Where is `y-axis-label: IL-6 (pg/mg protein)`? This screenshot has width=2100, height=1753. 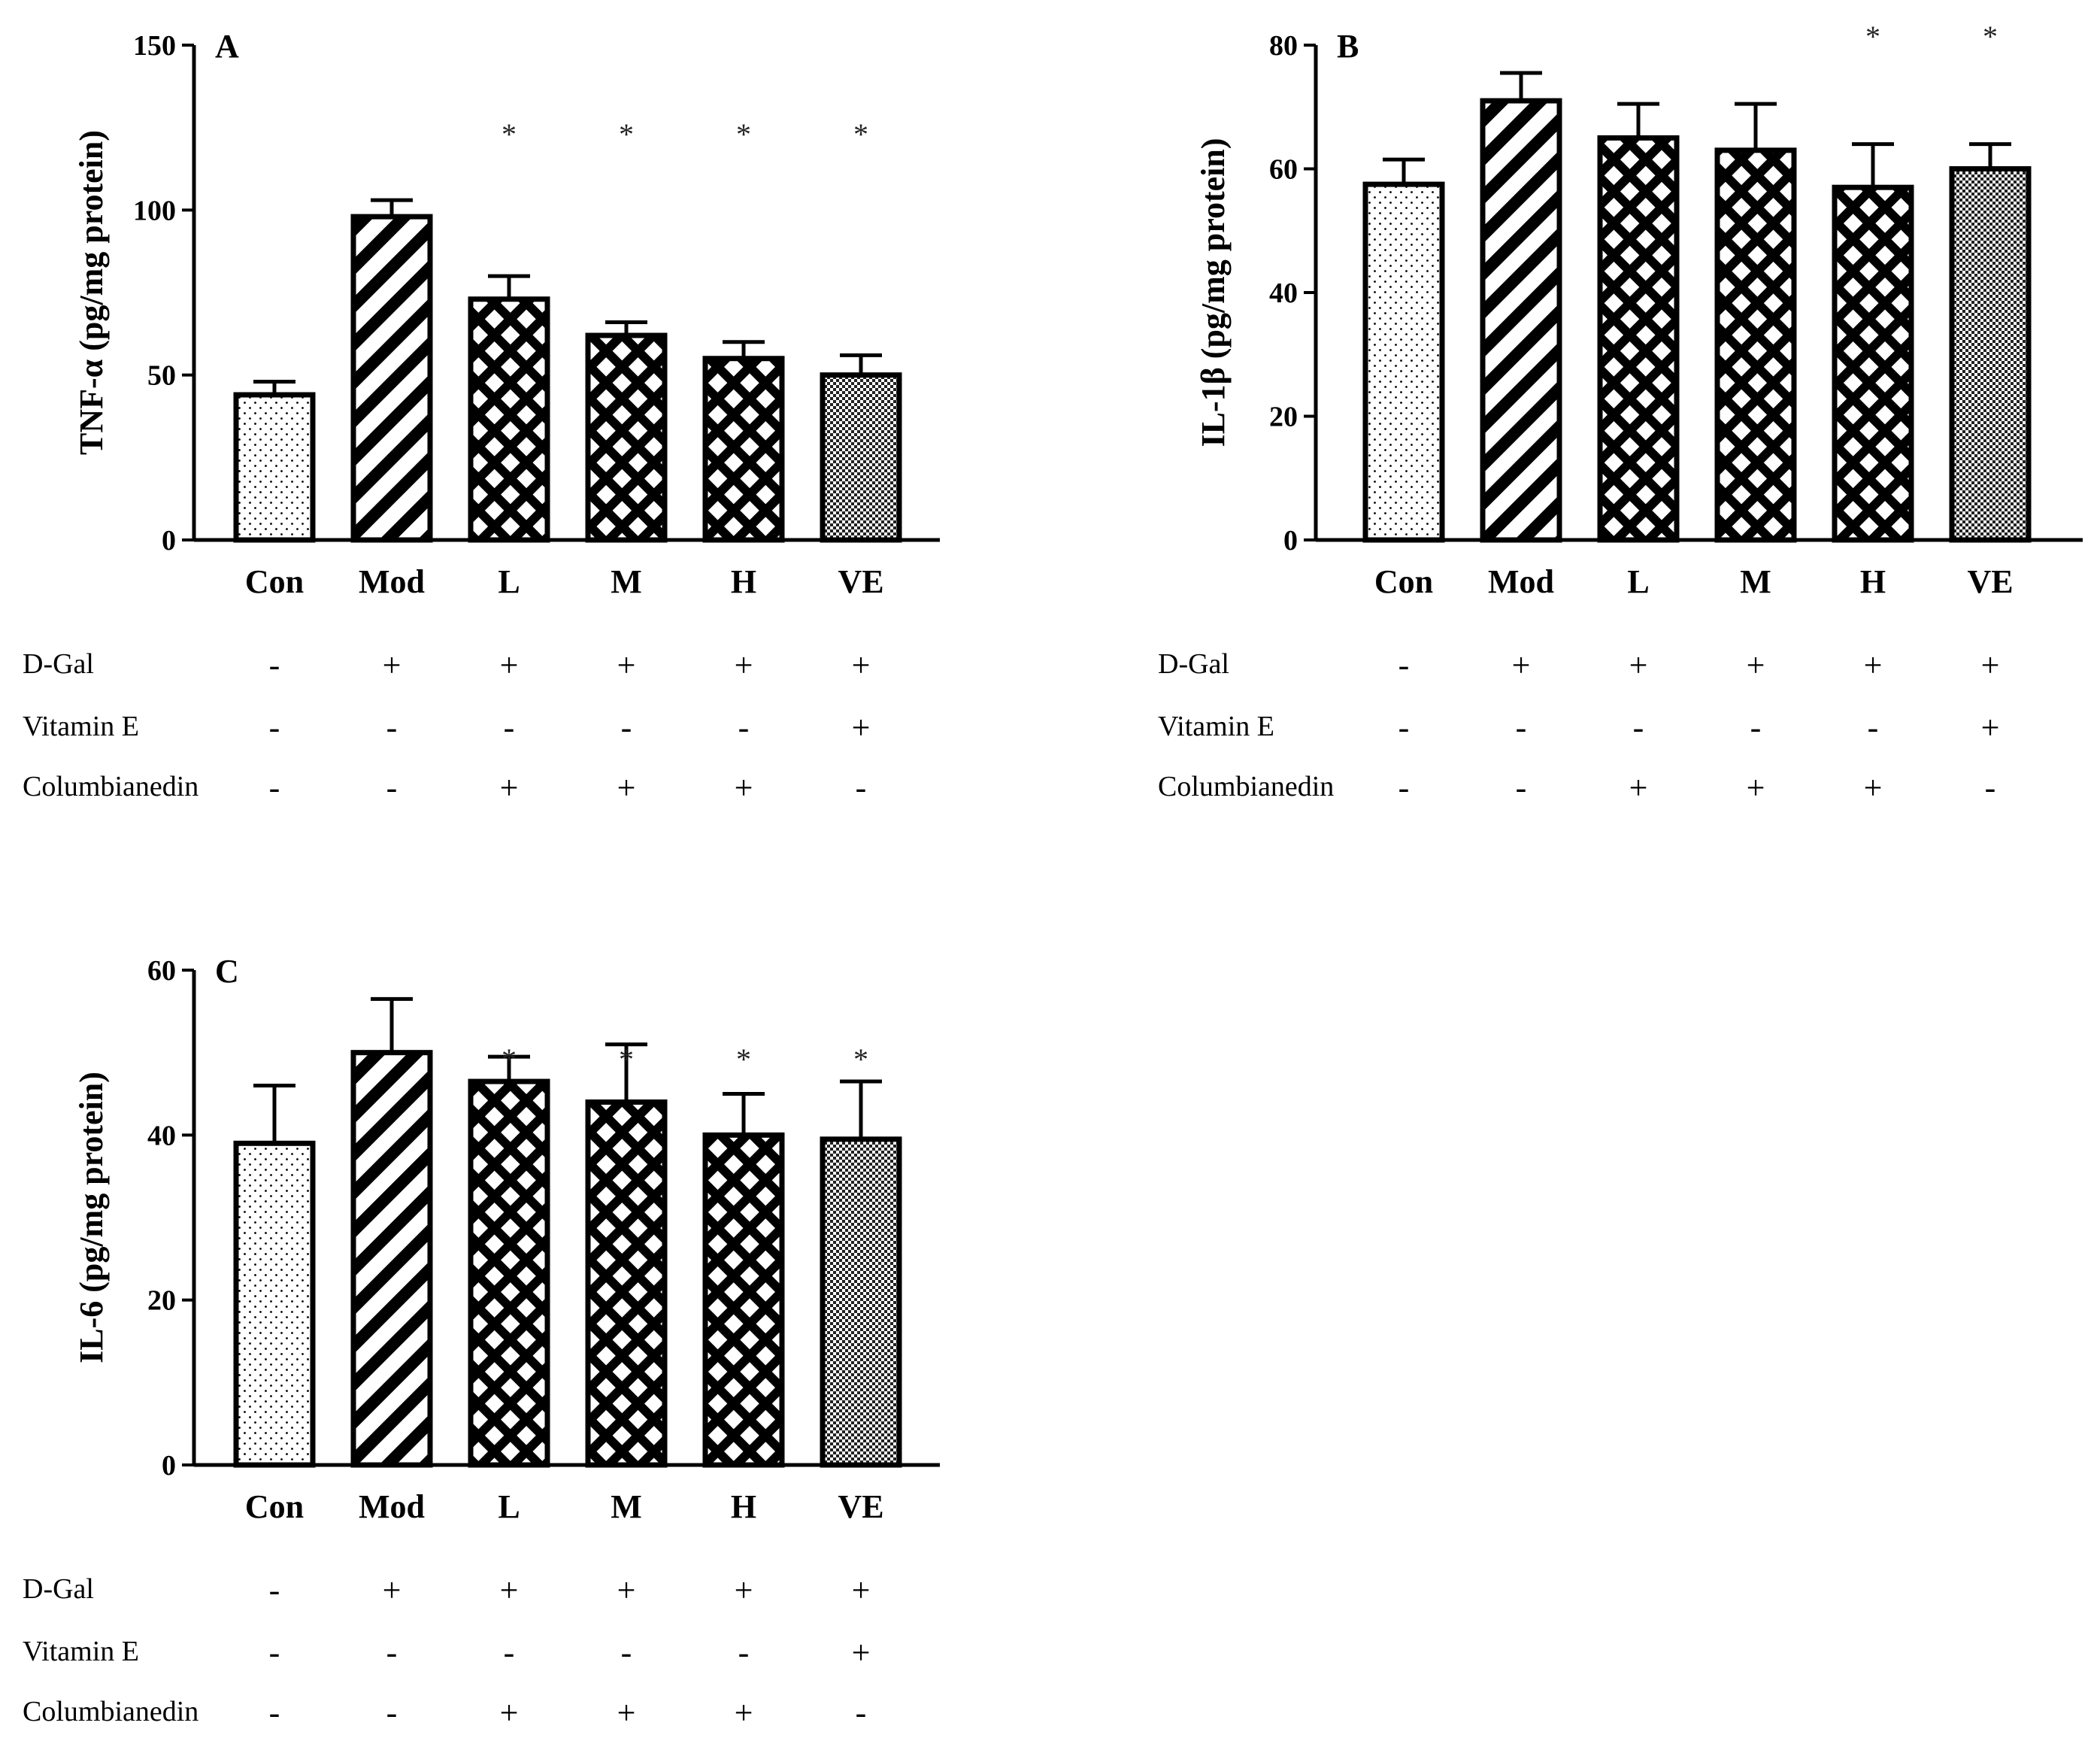
y-axis-label: IL-6 (pg/mg protein) is located at coordinates (91, 1217).